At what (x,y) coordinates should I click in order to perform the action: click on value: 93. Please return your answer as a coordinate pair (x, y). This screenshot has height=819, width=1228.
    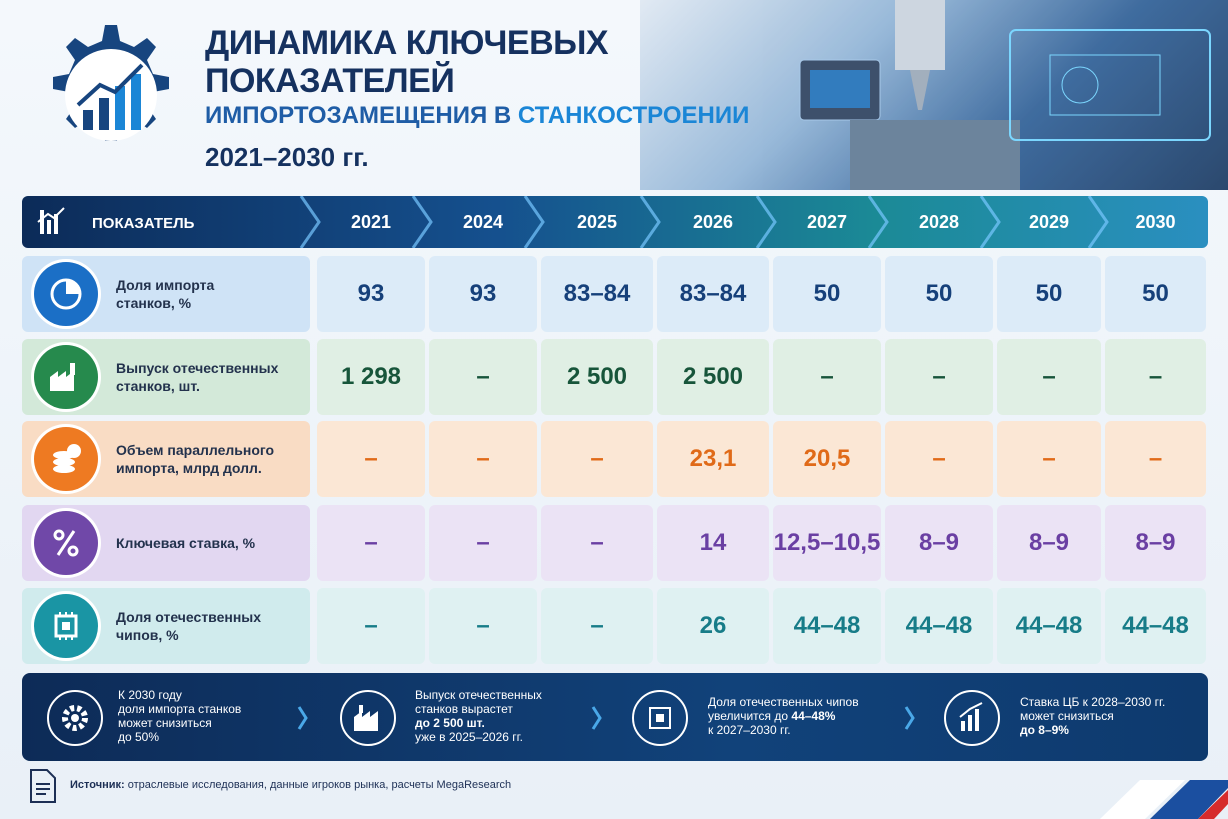
    Looking at the image, I should click on (483, 293).